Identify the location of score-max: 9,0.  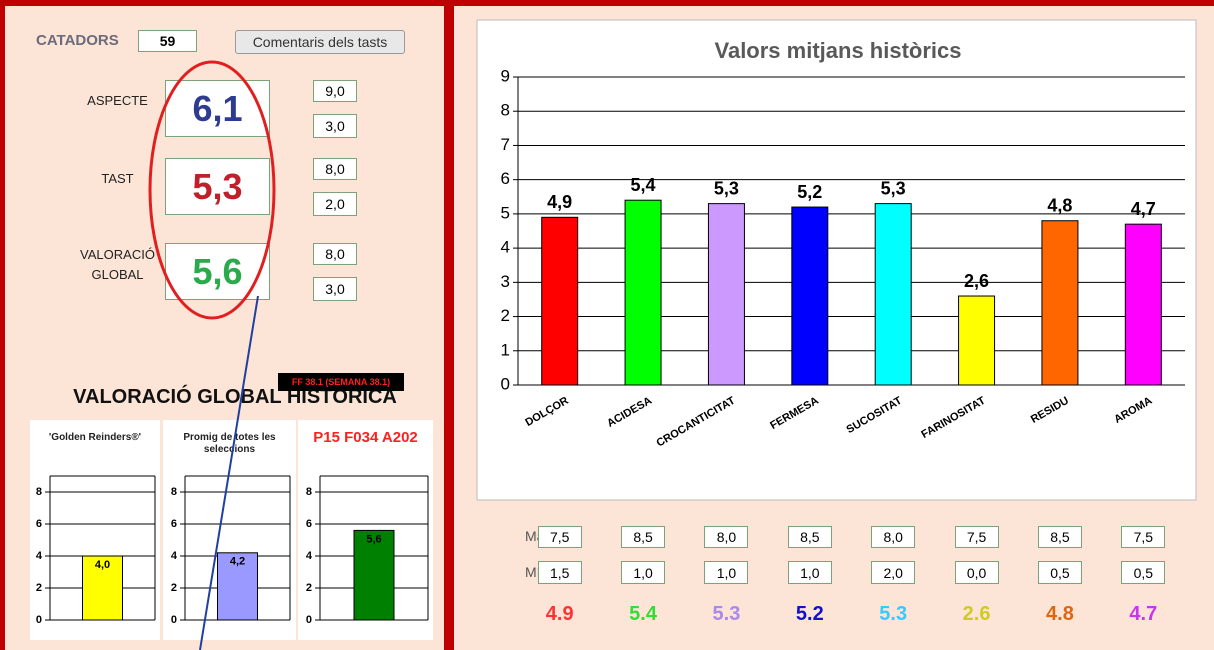
(335, 91).